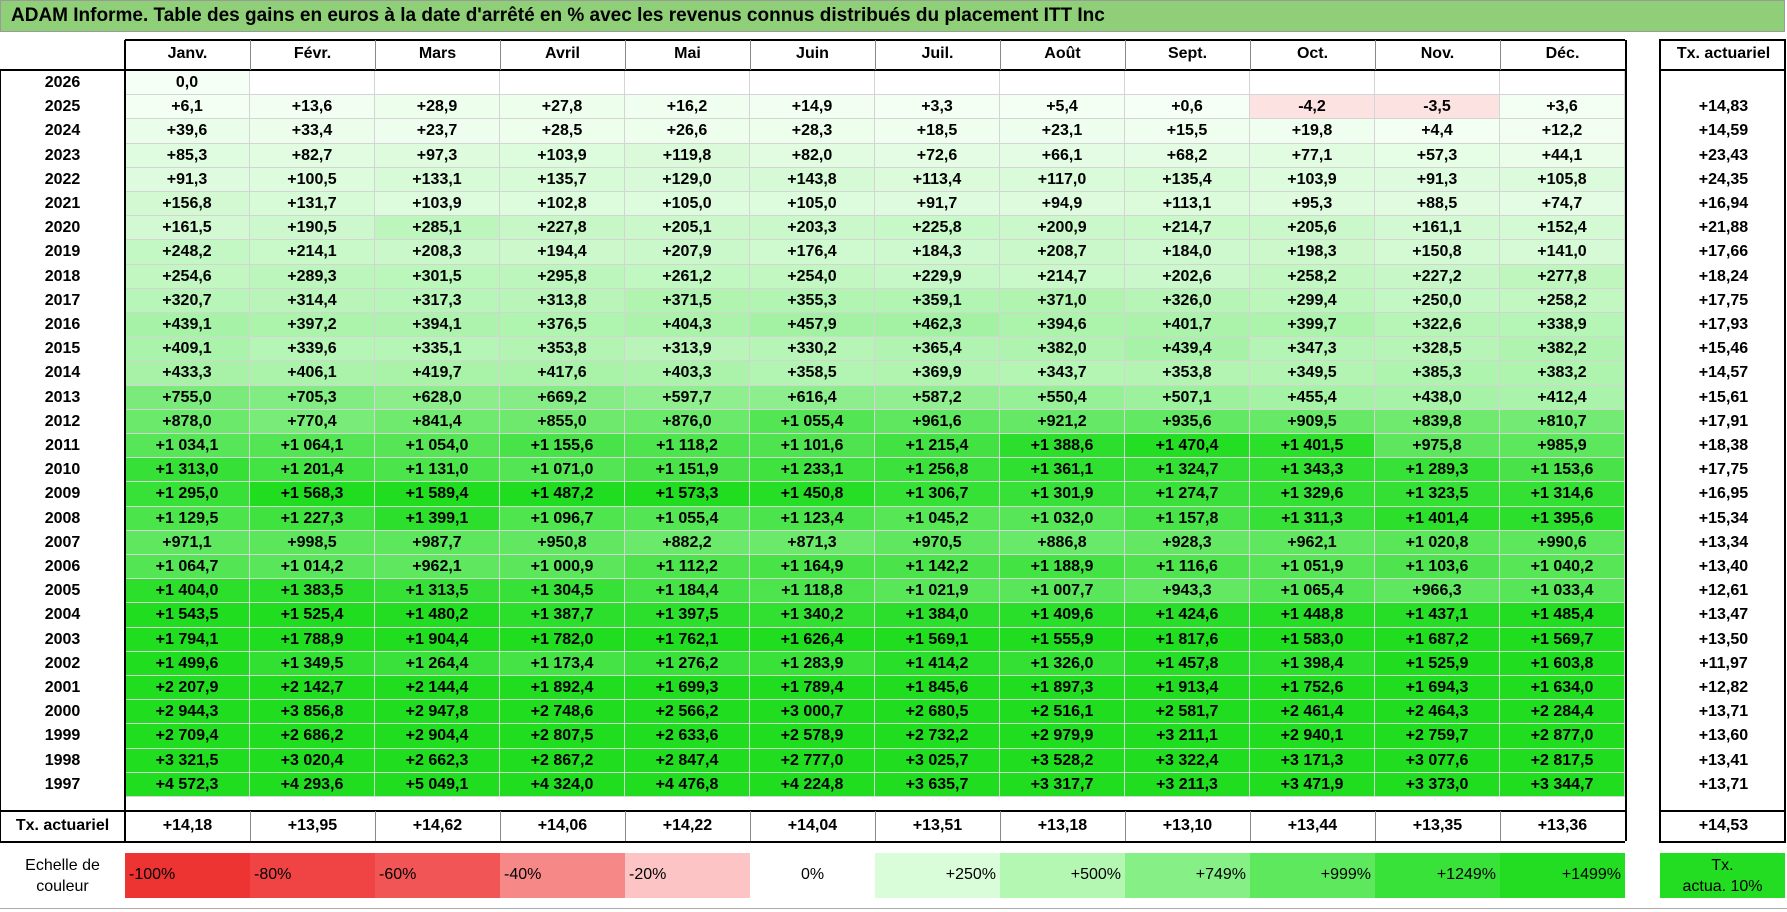  What do you see at coordinates (562, 494) in the screenshot?
I see `table-cell: +1 487,2` at bounding box center [562, 494].